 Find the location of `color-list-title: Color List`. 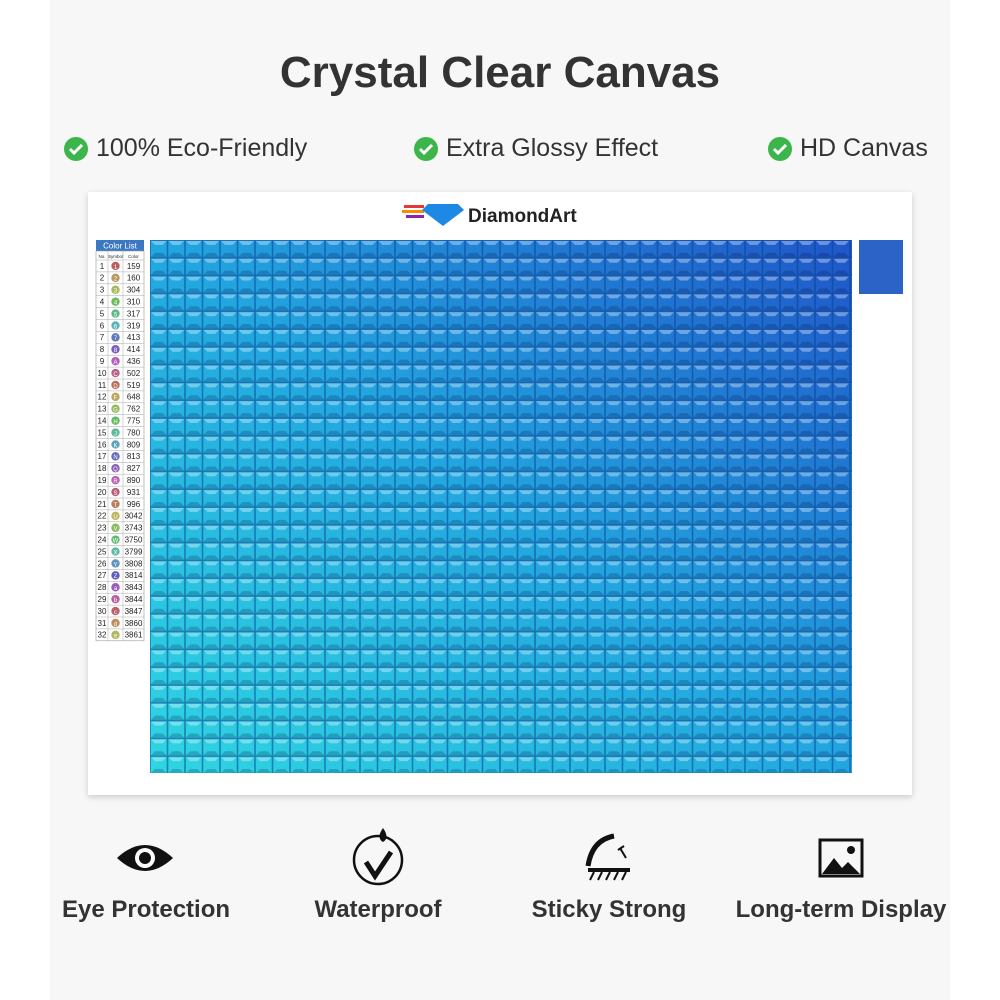

color-list-title: Color List is located at coordinates (120, 246).